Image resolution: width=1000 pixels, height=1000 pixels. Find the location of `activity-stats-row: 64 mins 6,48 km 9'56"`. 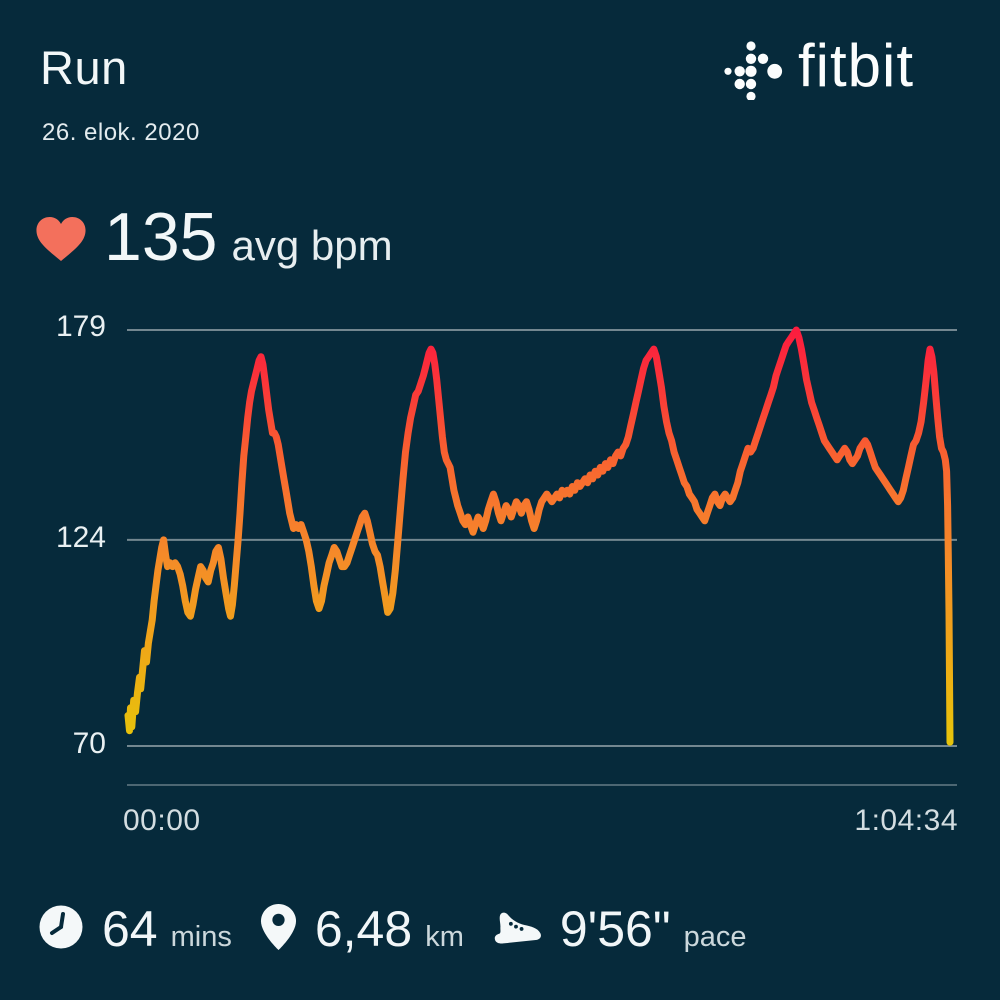

activity-stats-row: 64 mins 6,48 km 9'56" is located at coordinates (392, 929).